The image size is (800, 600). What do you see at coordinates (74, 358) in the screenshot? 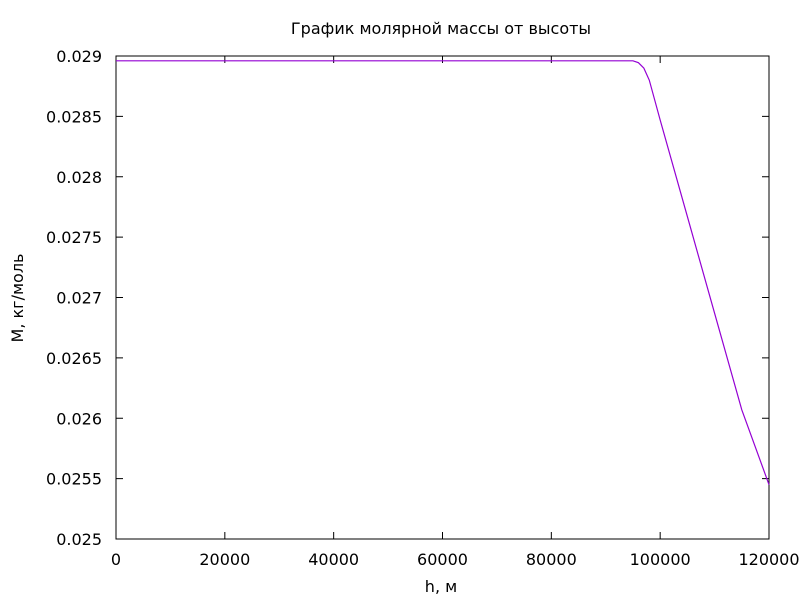
I see `y-tick-label: 0.0265` at bounding box center [74, 358].